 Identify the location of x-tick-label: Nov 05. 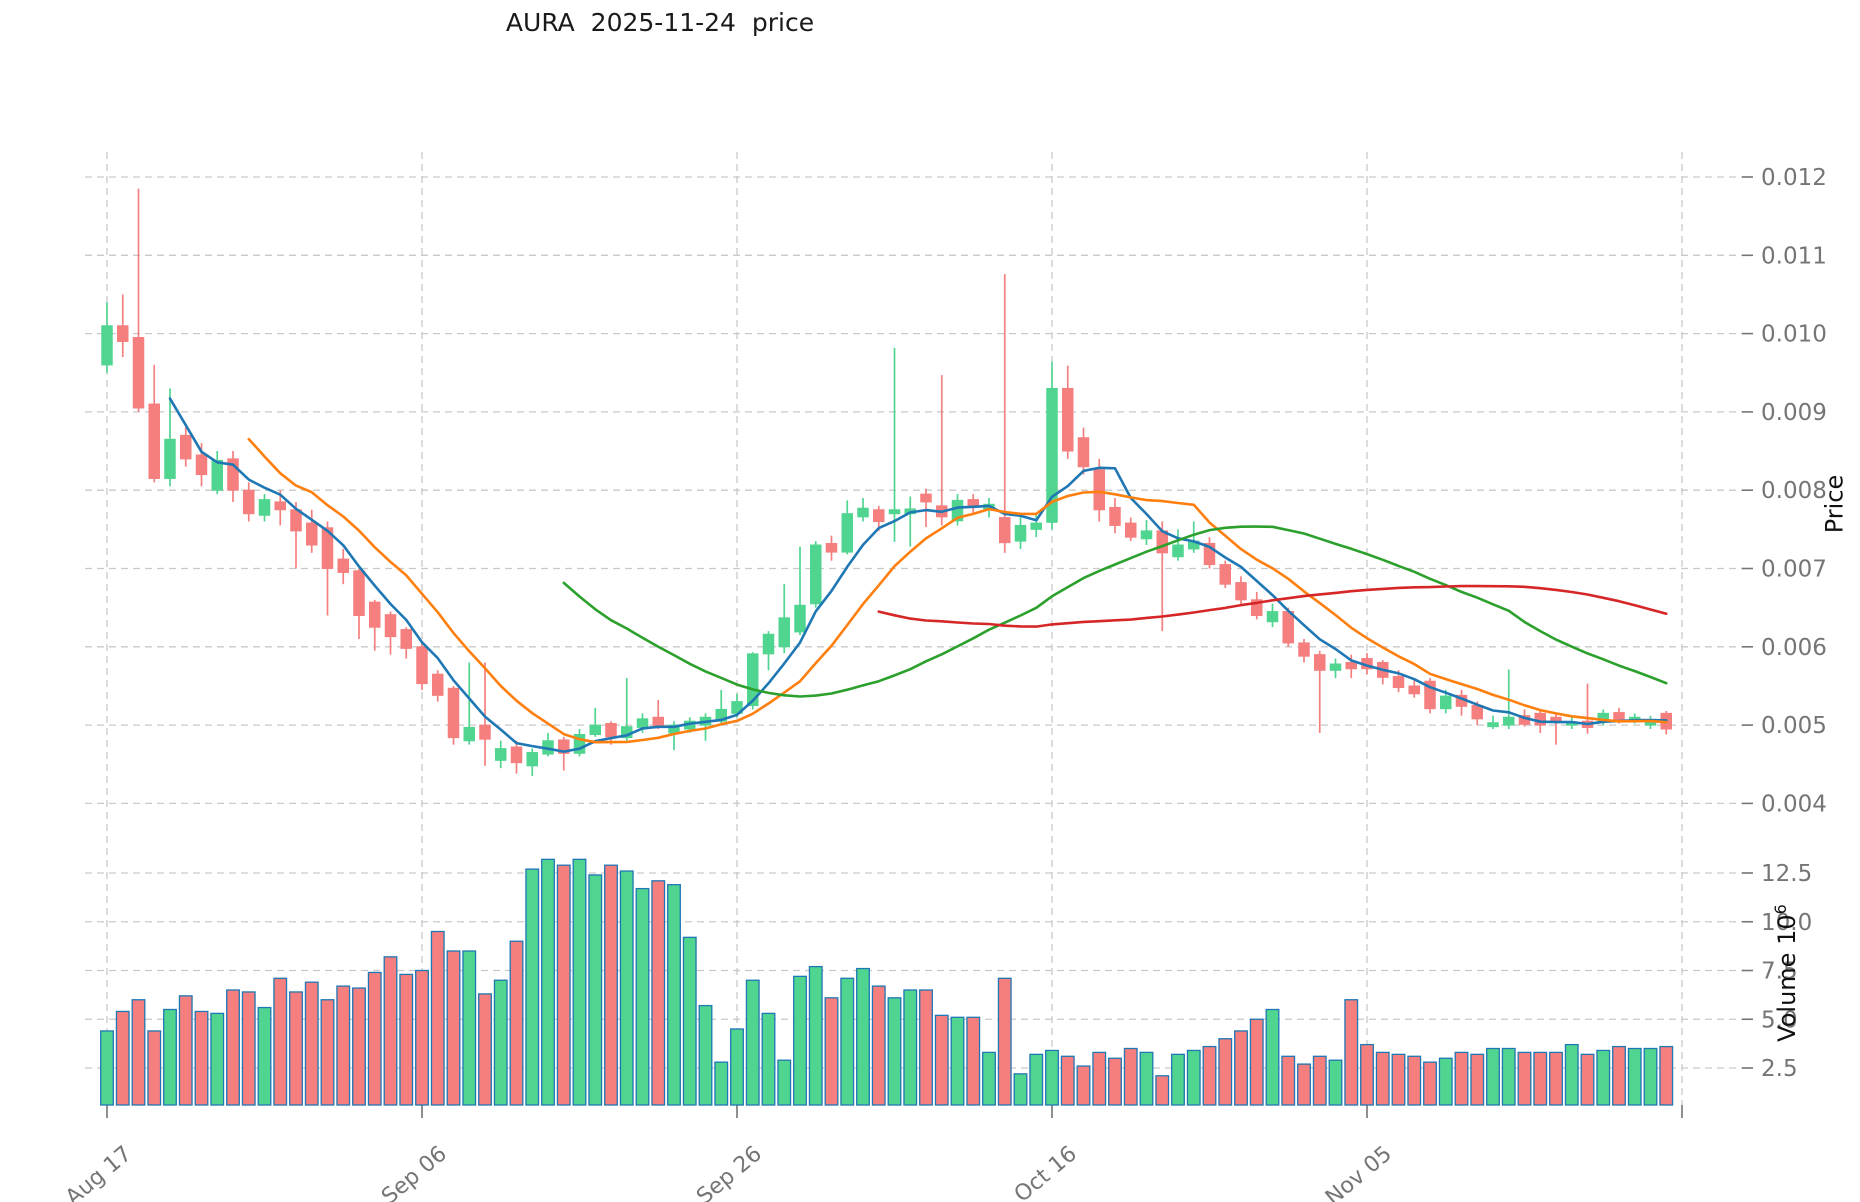
(1359, 1171).